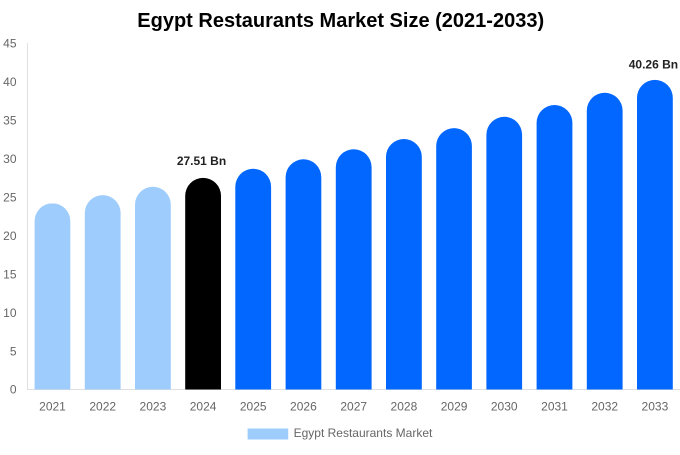 This screenshot has height=455, width=680. Describe the element at coordinates (10, 44) in the screenshot. I see `svg-text: 45` at that location.